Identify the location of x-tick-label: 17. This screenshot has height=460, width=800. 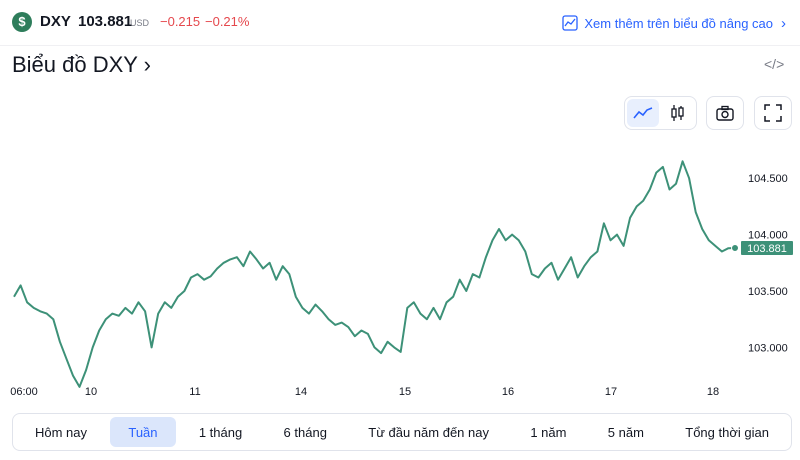
(611, 392).